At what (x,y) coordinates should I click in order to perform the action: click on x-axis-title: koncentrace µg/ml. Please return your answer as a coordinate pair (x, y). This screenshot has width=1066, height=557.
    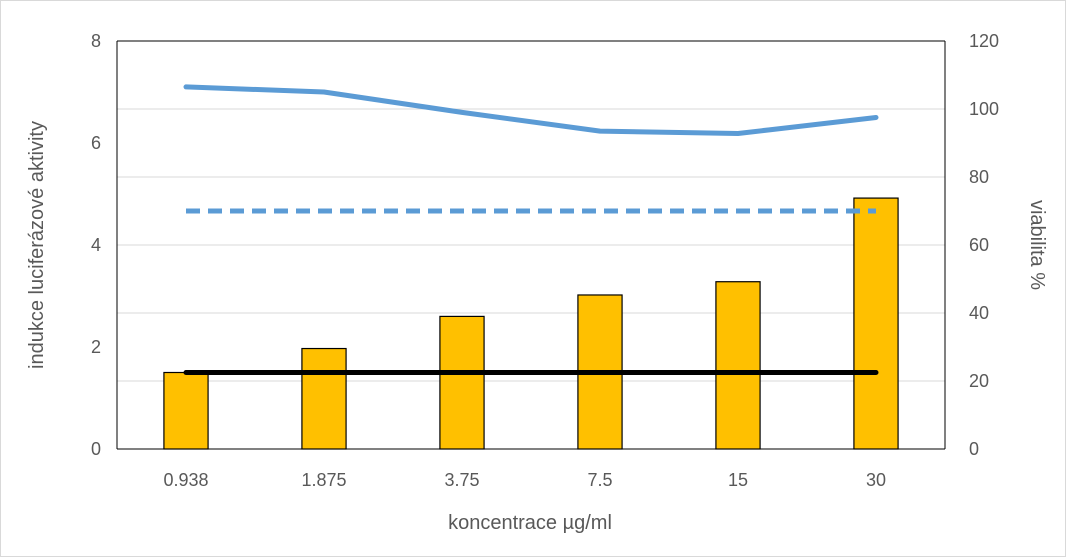
    Looking at the image, I should click on (530, 523).